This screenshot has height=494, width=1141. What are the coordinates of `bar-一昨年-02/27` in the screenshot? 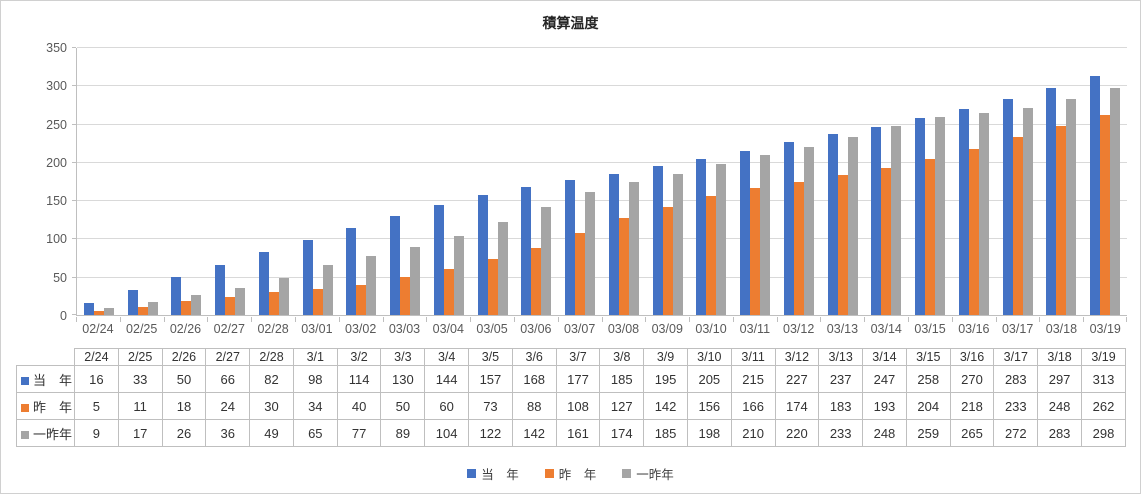 It's located at (240, 301).